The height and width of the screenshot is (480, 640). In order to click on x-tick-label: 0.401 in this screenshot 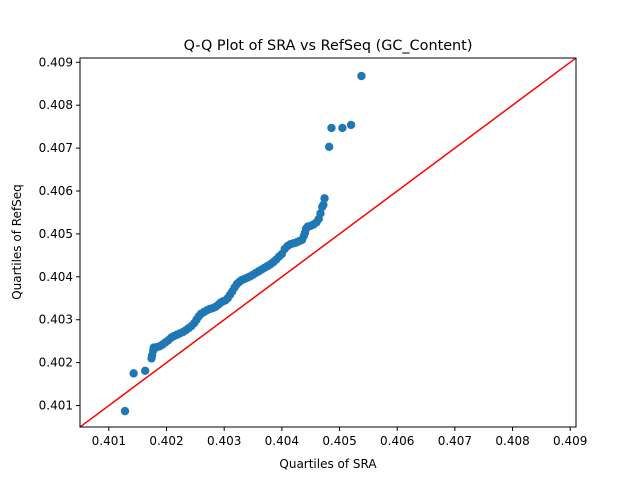, I will do `click(109, 441)`.